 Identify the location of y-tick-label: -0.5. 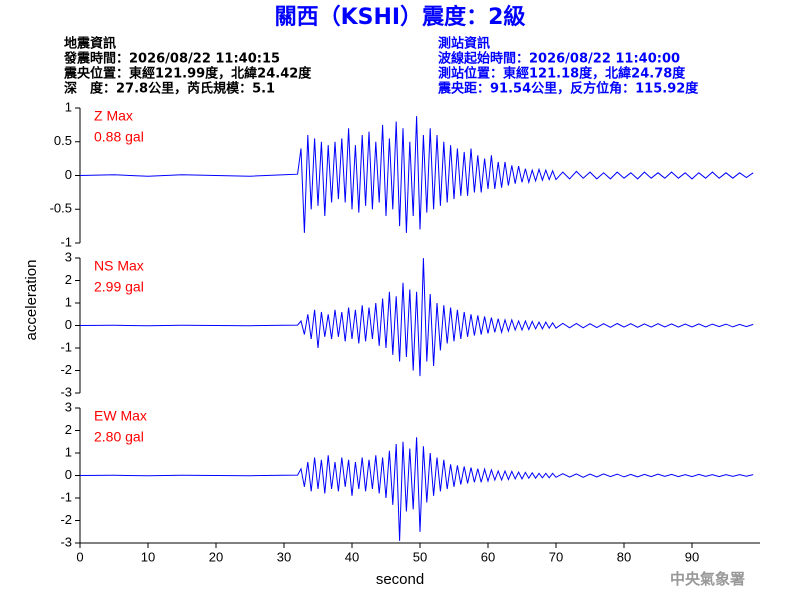
(61, 208).